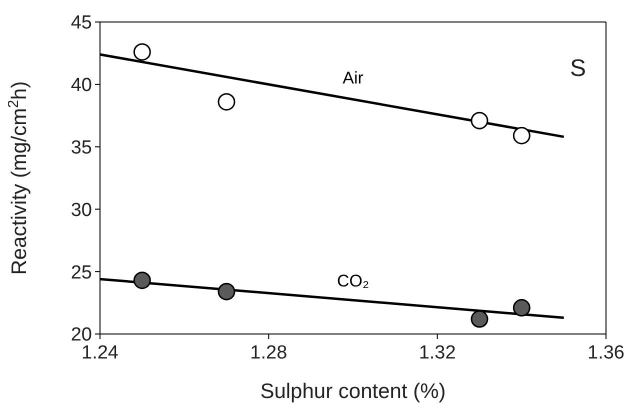  Describe the element at coordinates (353, 391) in the screenshot. I see `x-axis-title: Sulphur content (%)` at that location.